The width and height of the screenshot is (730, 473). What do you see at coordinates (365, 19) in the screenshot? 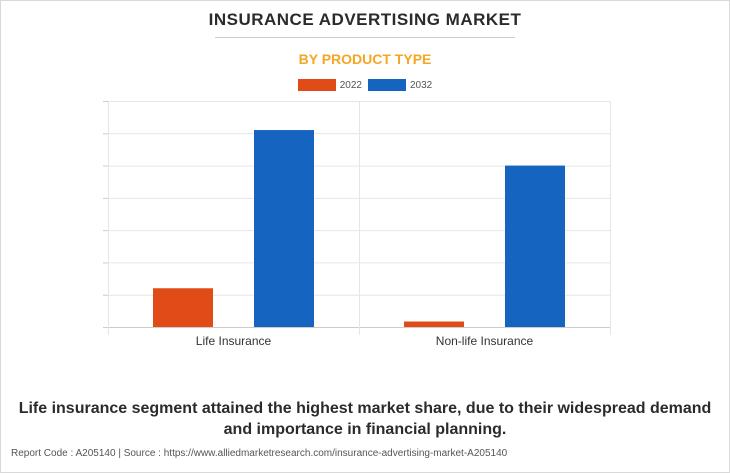
I see `chart-title: INSURANCE ADVERTISING MARKET` at bounding box center [365, 19].